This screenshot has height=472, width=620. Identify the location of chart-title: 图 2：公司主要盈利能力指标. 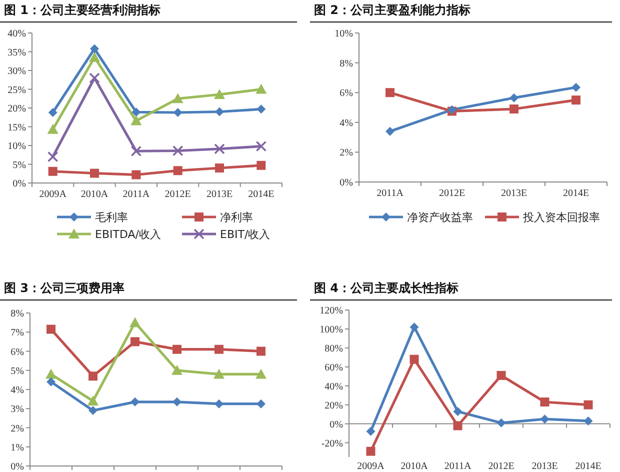
(392, 10).